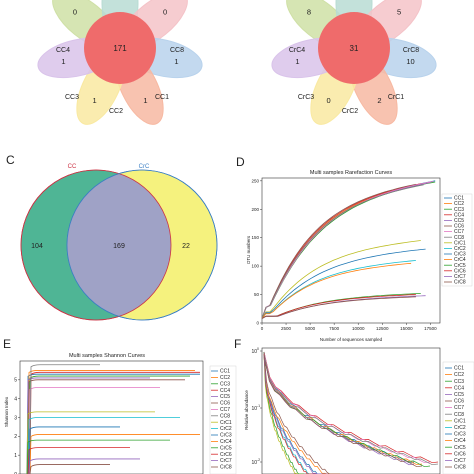  I want to click on series-line-cc5, so click(346, 250).